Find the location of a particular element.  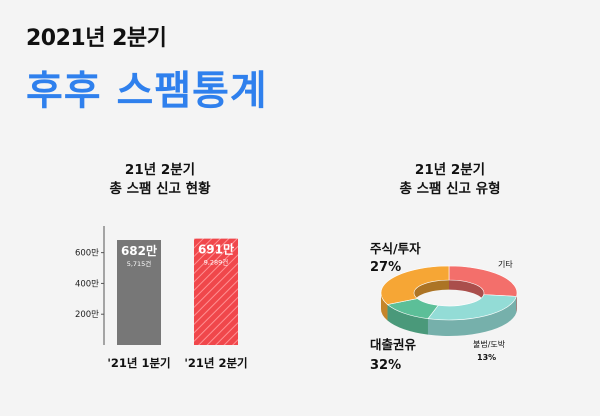

pie-pct-loans: 32% is located at coordinates (385, 365).